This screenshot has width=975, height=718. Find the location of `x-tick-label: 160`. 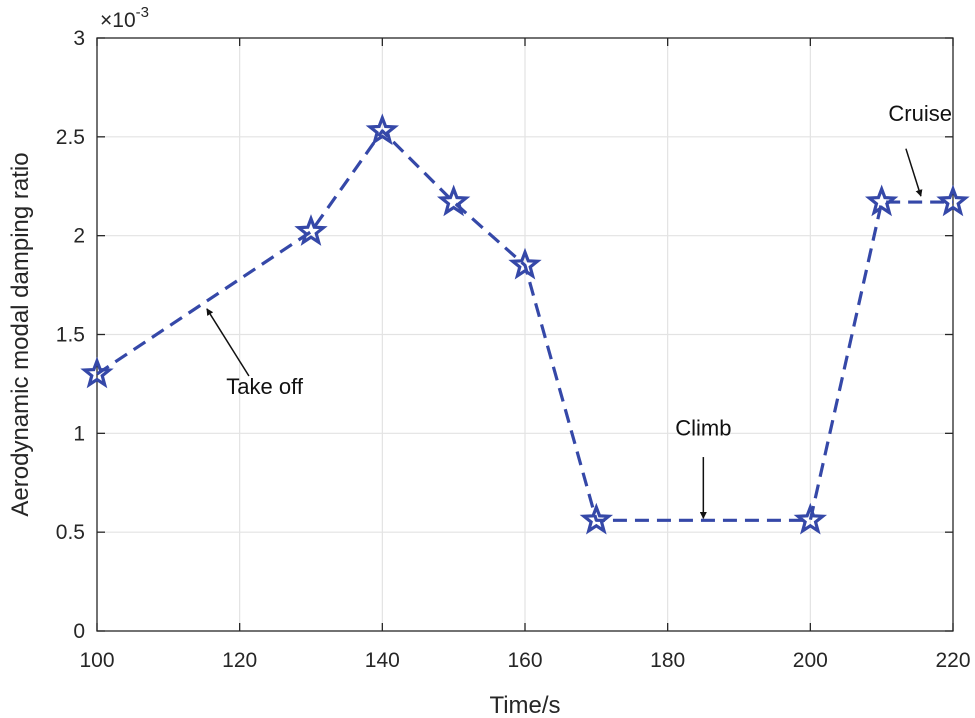

x-tick-label: 160 is located at coordinates (524, 660).